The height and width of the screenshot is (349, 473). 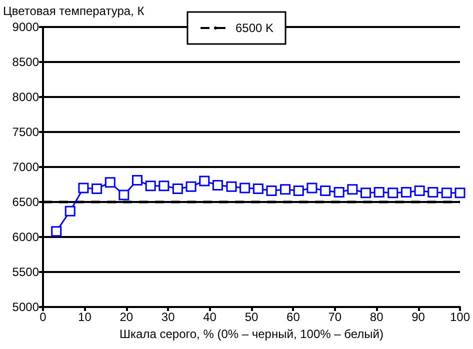 What do you see at coordinates (73, 11) in the screenshot?
I see `y-axis-title: Цветовая температура, К` at bounding box center [73, 11].